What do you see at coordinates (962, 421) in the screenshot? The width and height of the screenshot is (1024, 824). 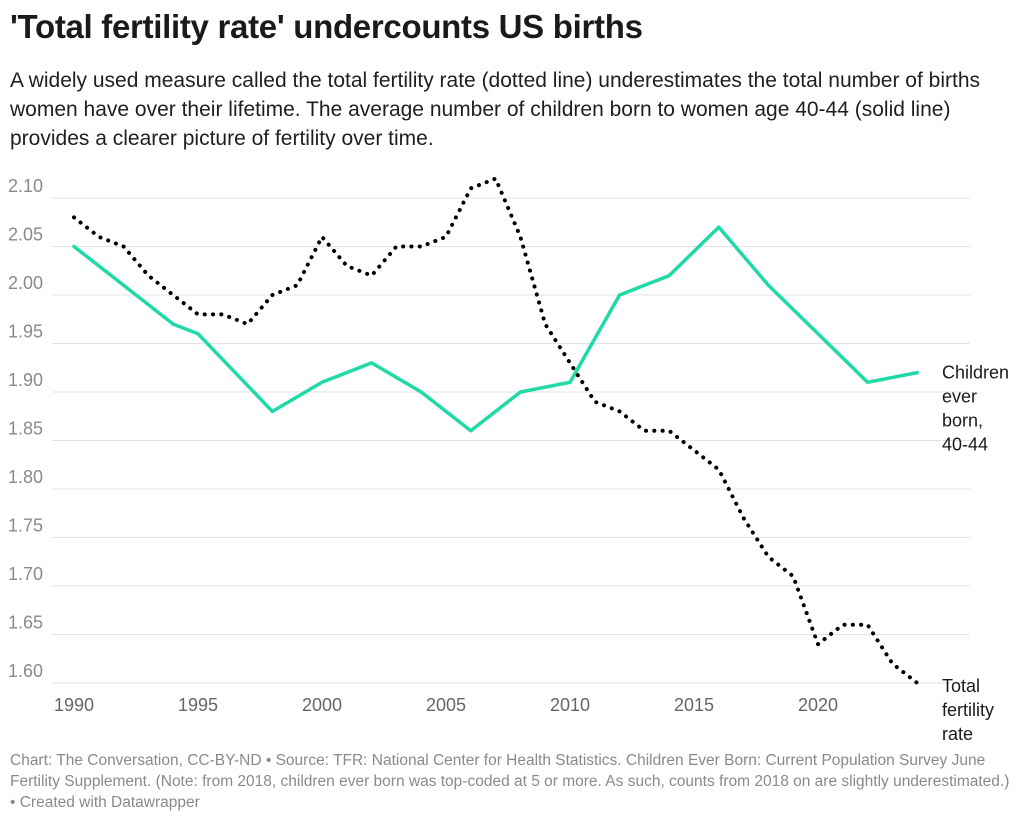 I see `children-ever-born-label: born,` at bounding box center [962, 421].